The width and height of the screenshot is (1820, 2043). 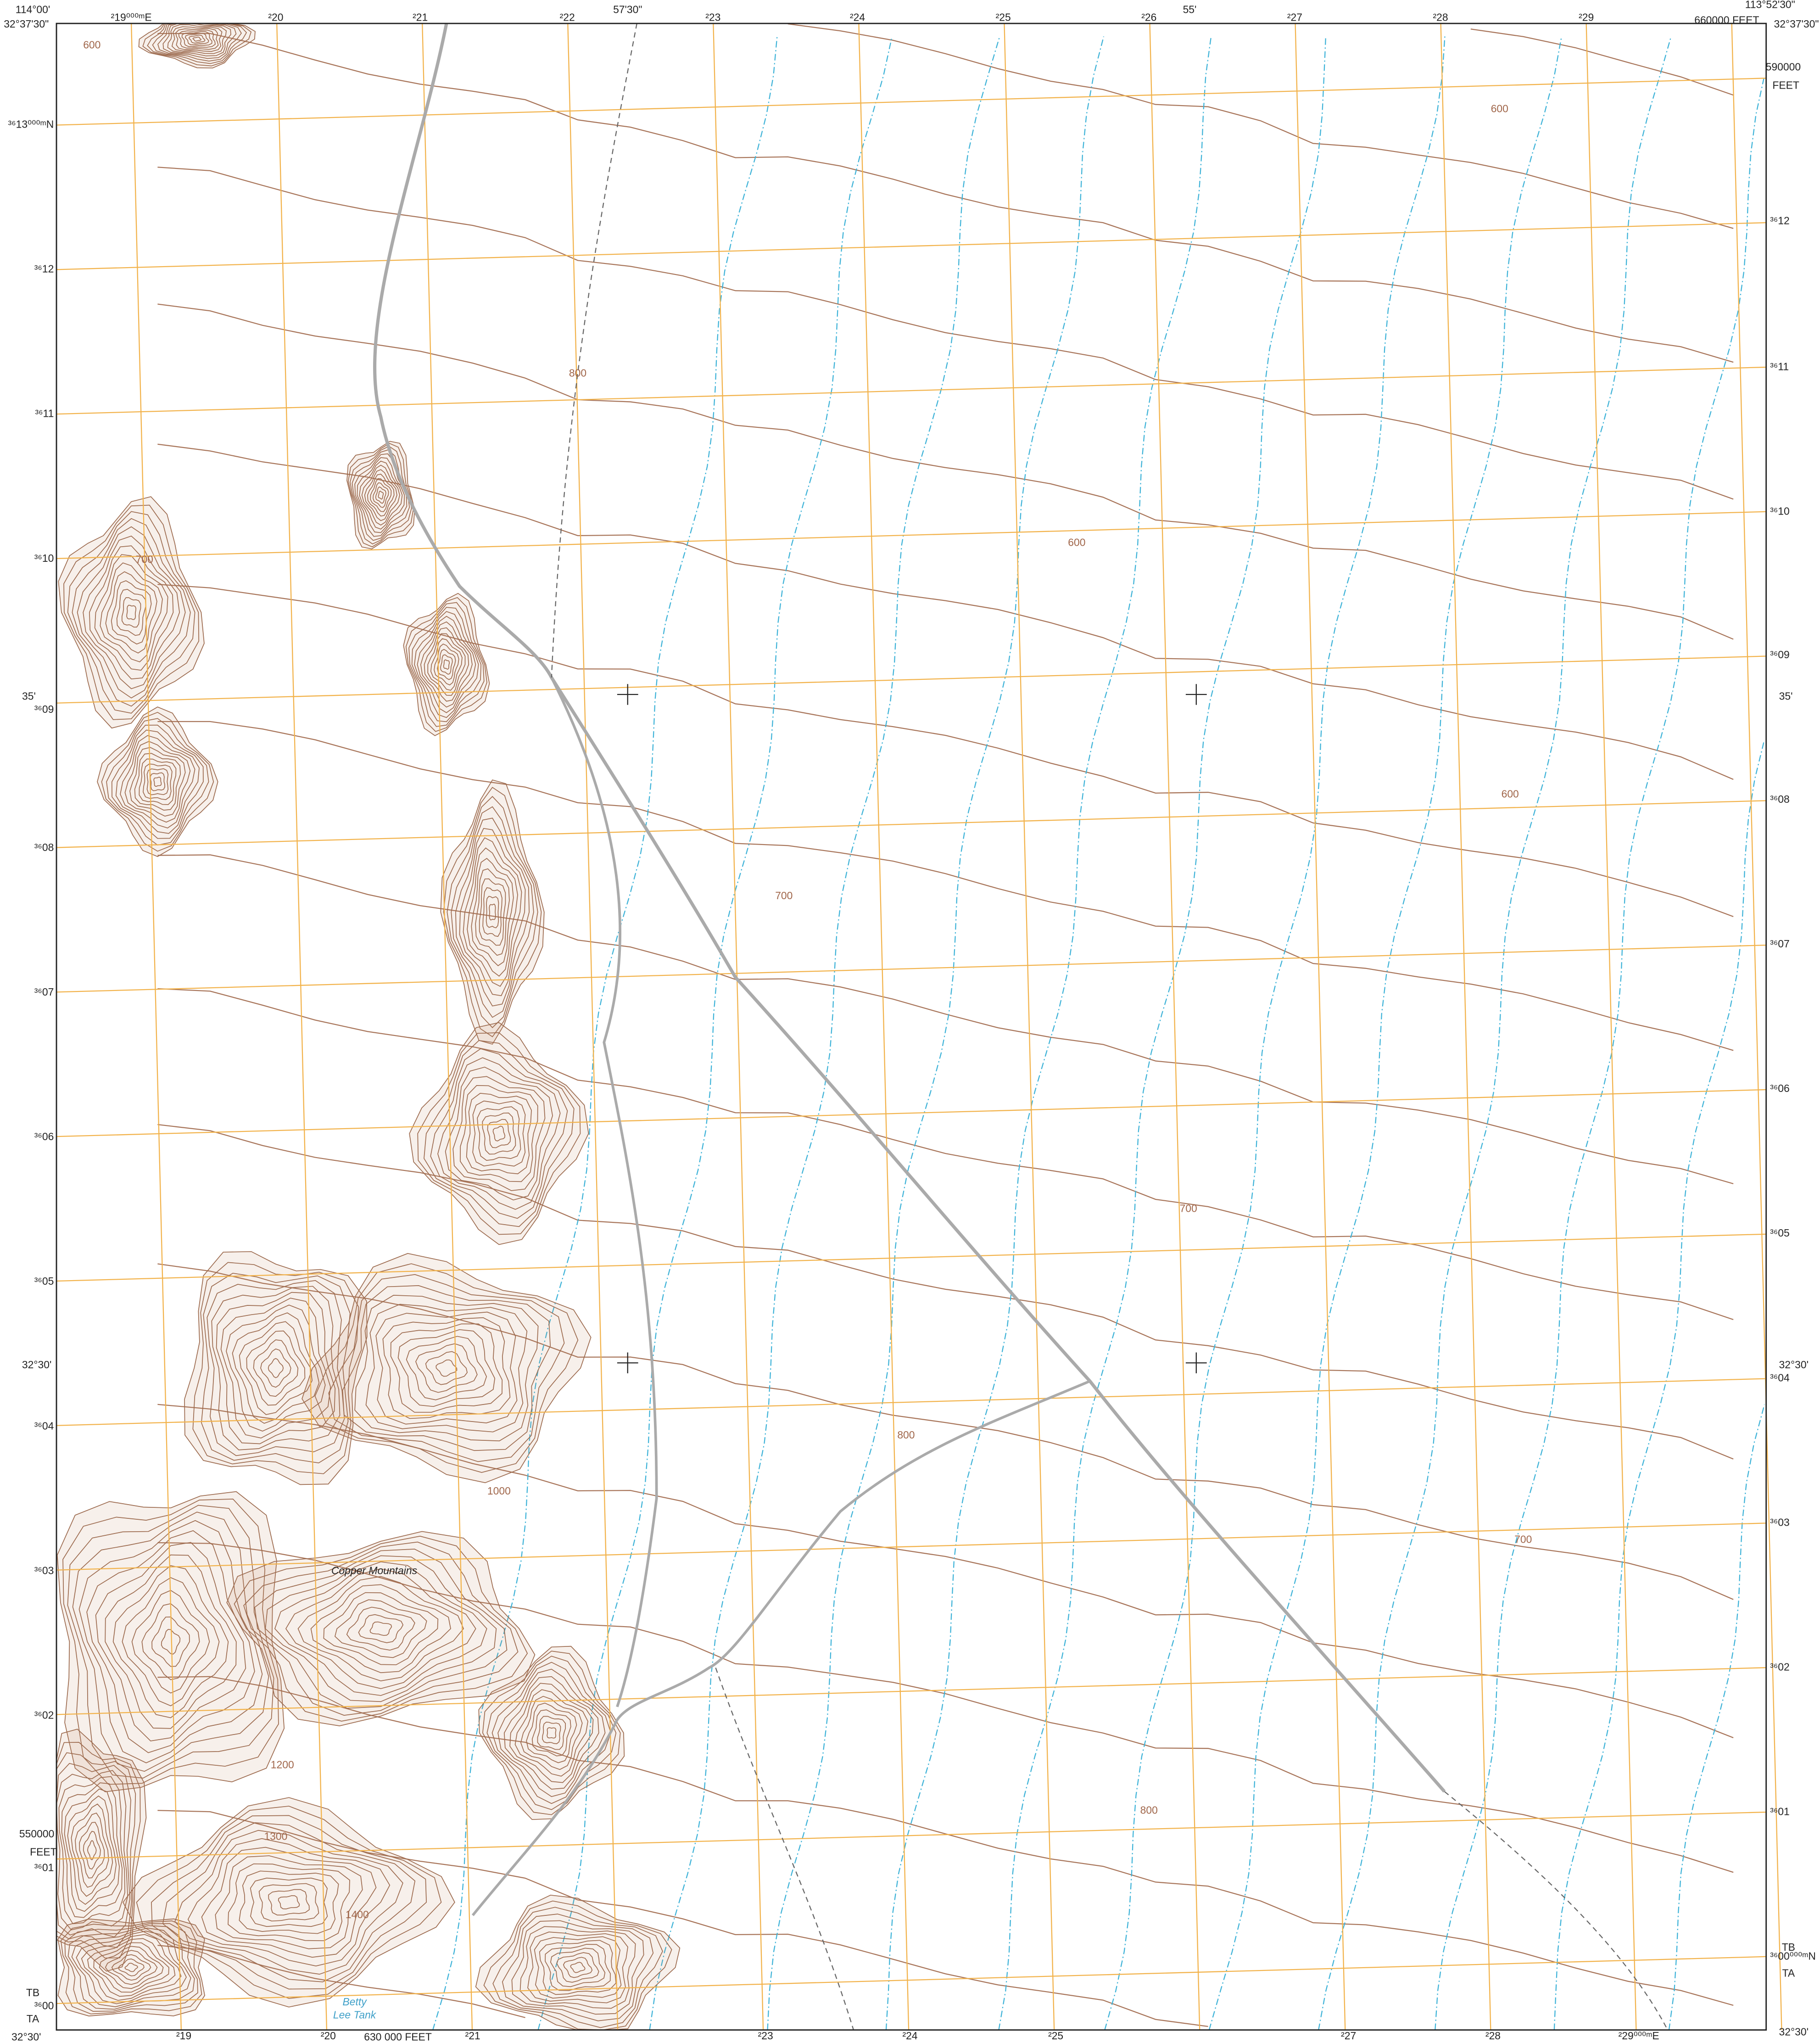 What do you see at coordinates (1726, 20) in the screenshot?
I see `margin-label: 660000 FEET` at bounding box center [1726, 20].